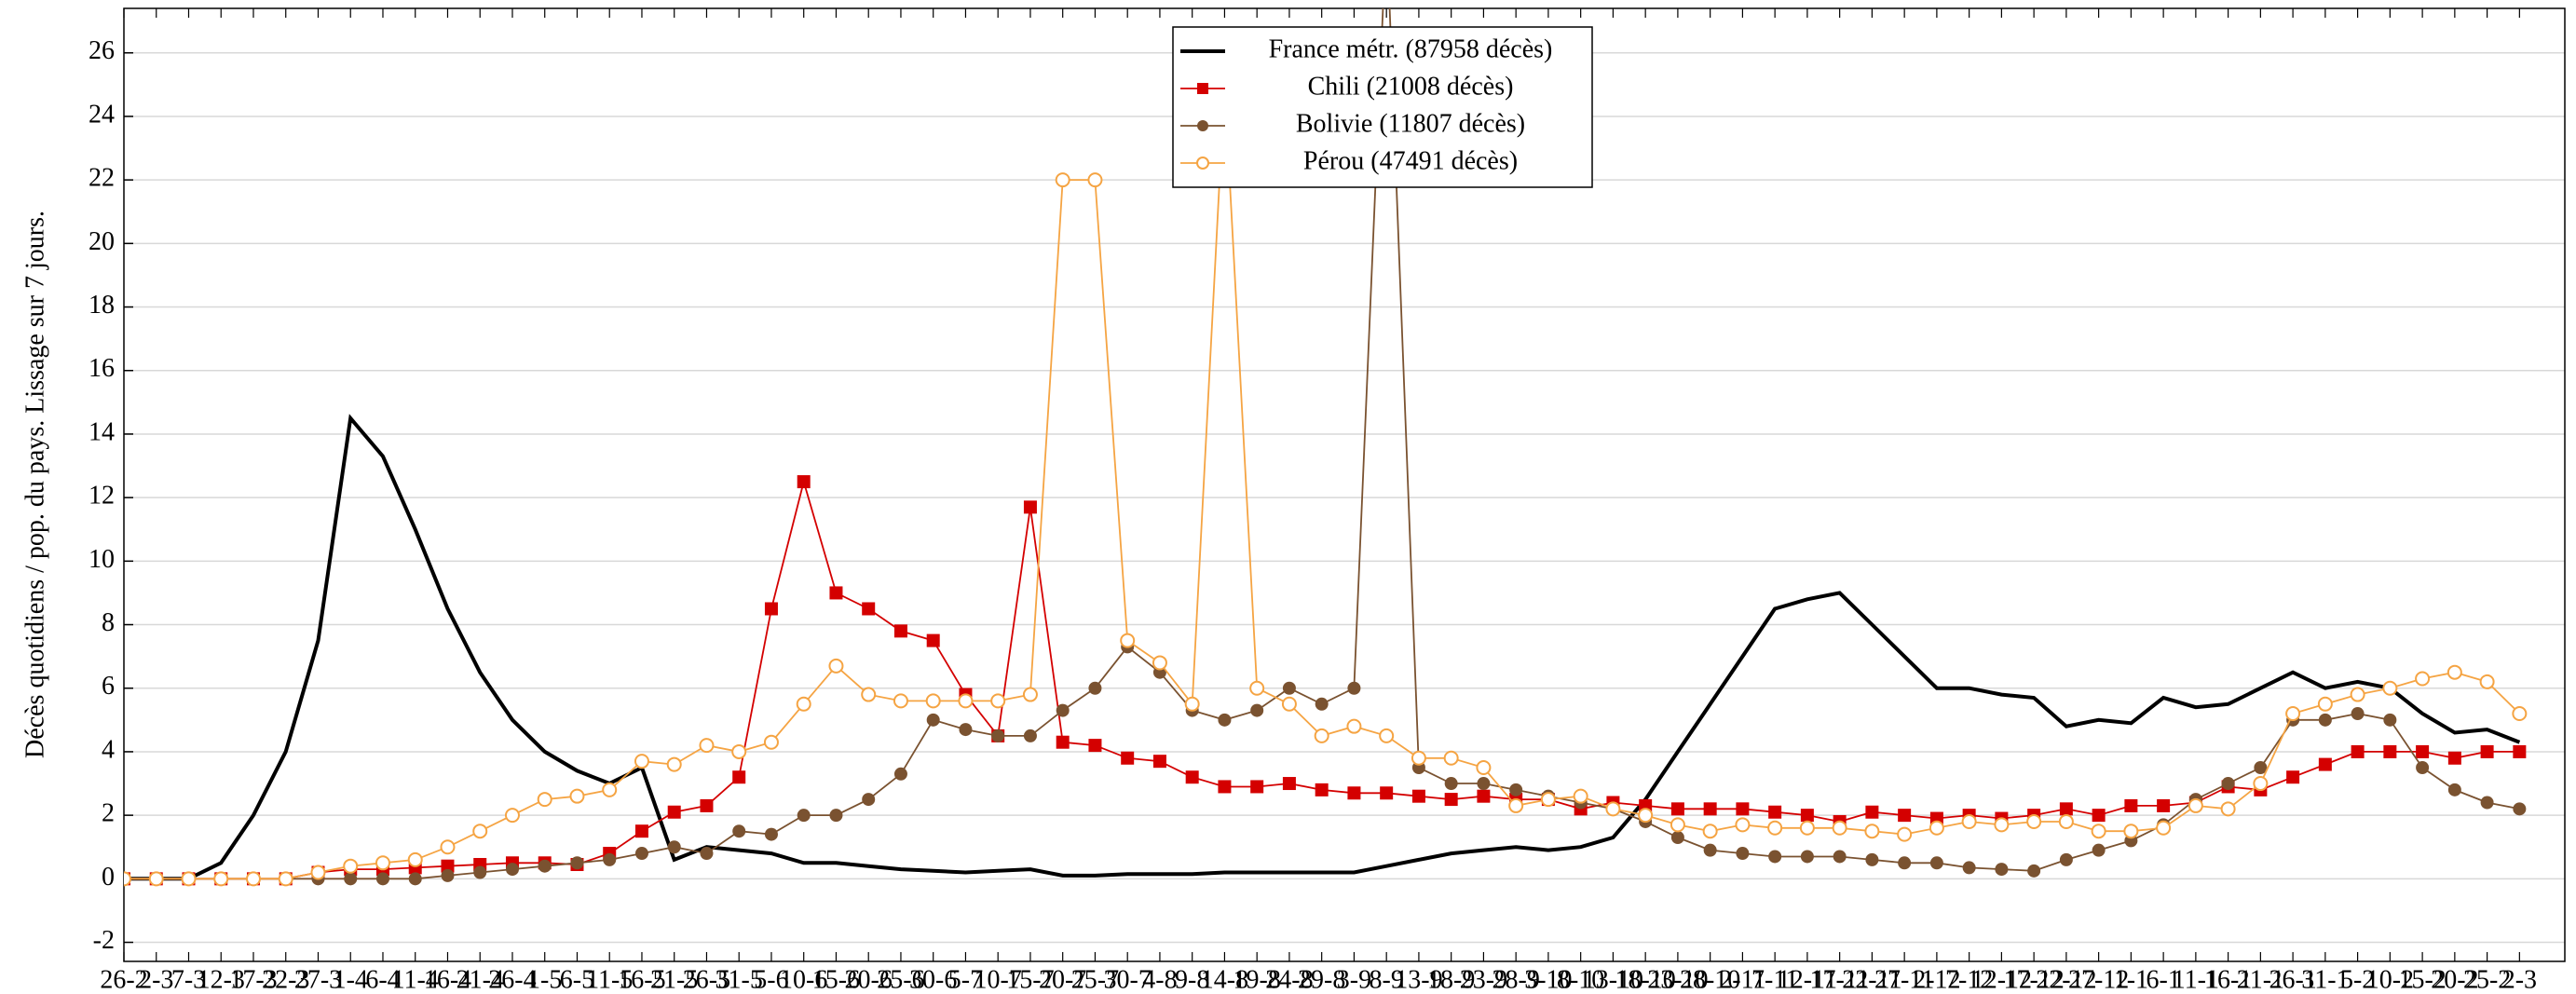 Image resolution: width=2576 pixels, height=994 pixels. I want to click on x-tick-label: 26-2, so click(124, 980).